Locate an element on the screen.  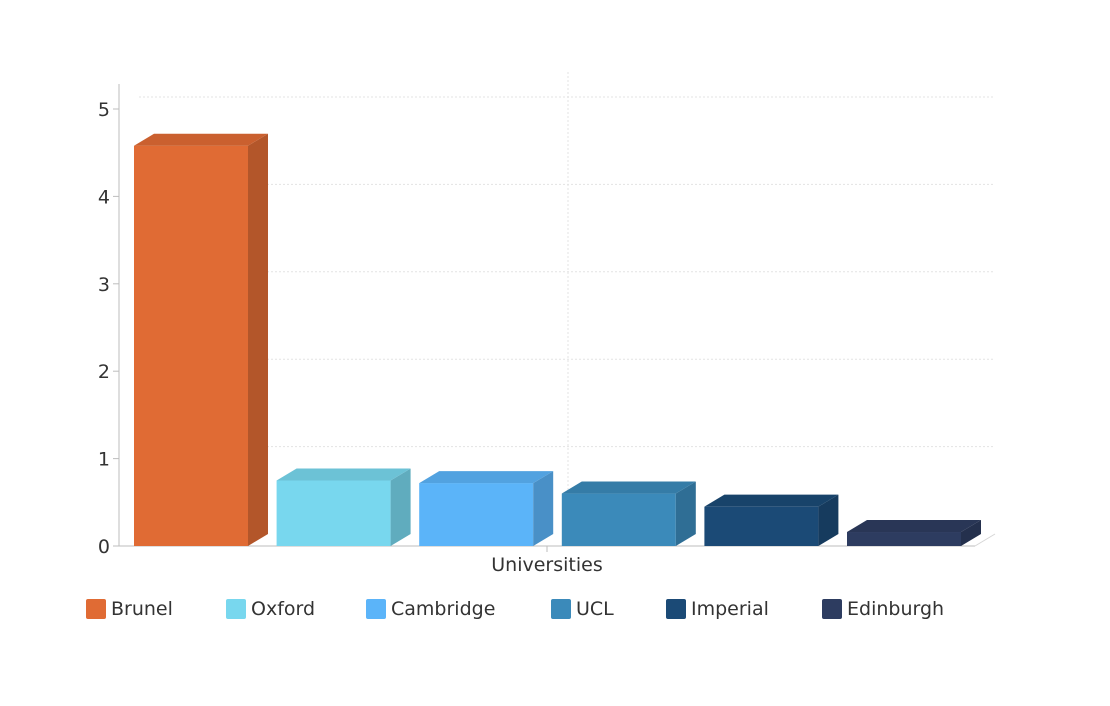
y-tick-label: 4 is located at coordinates (104, 197).